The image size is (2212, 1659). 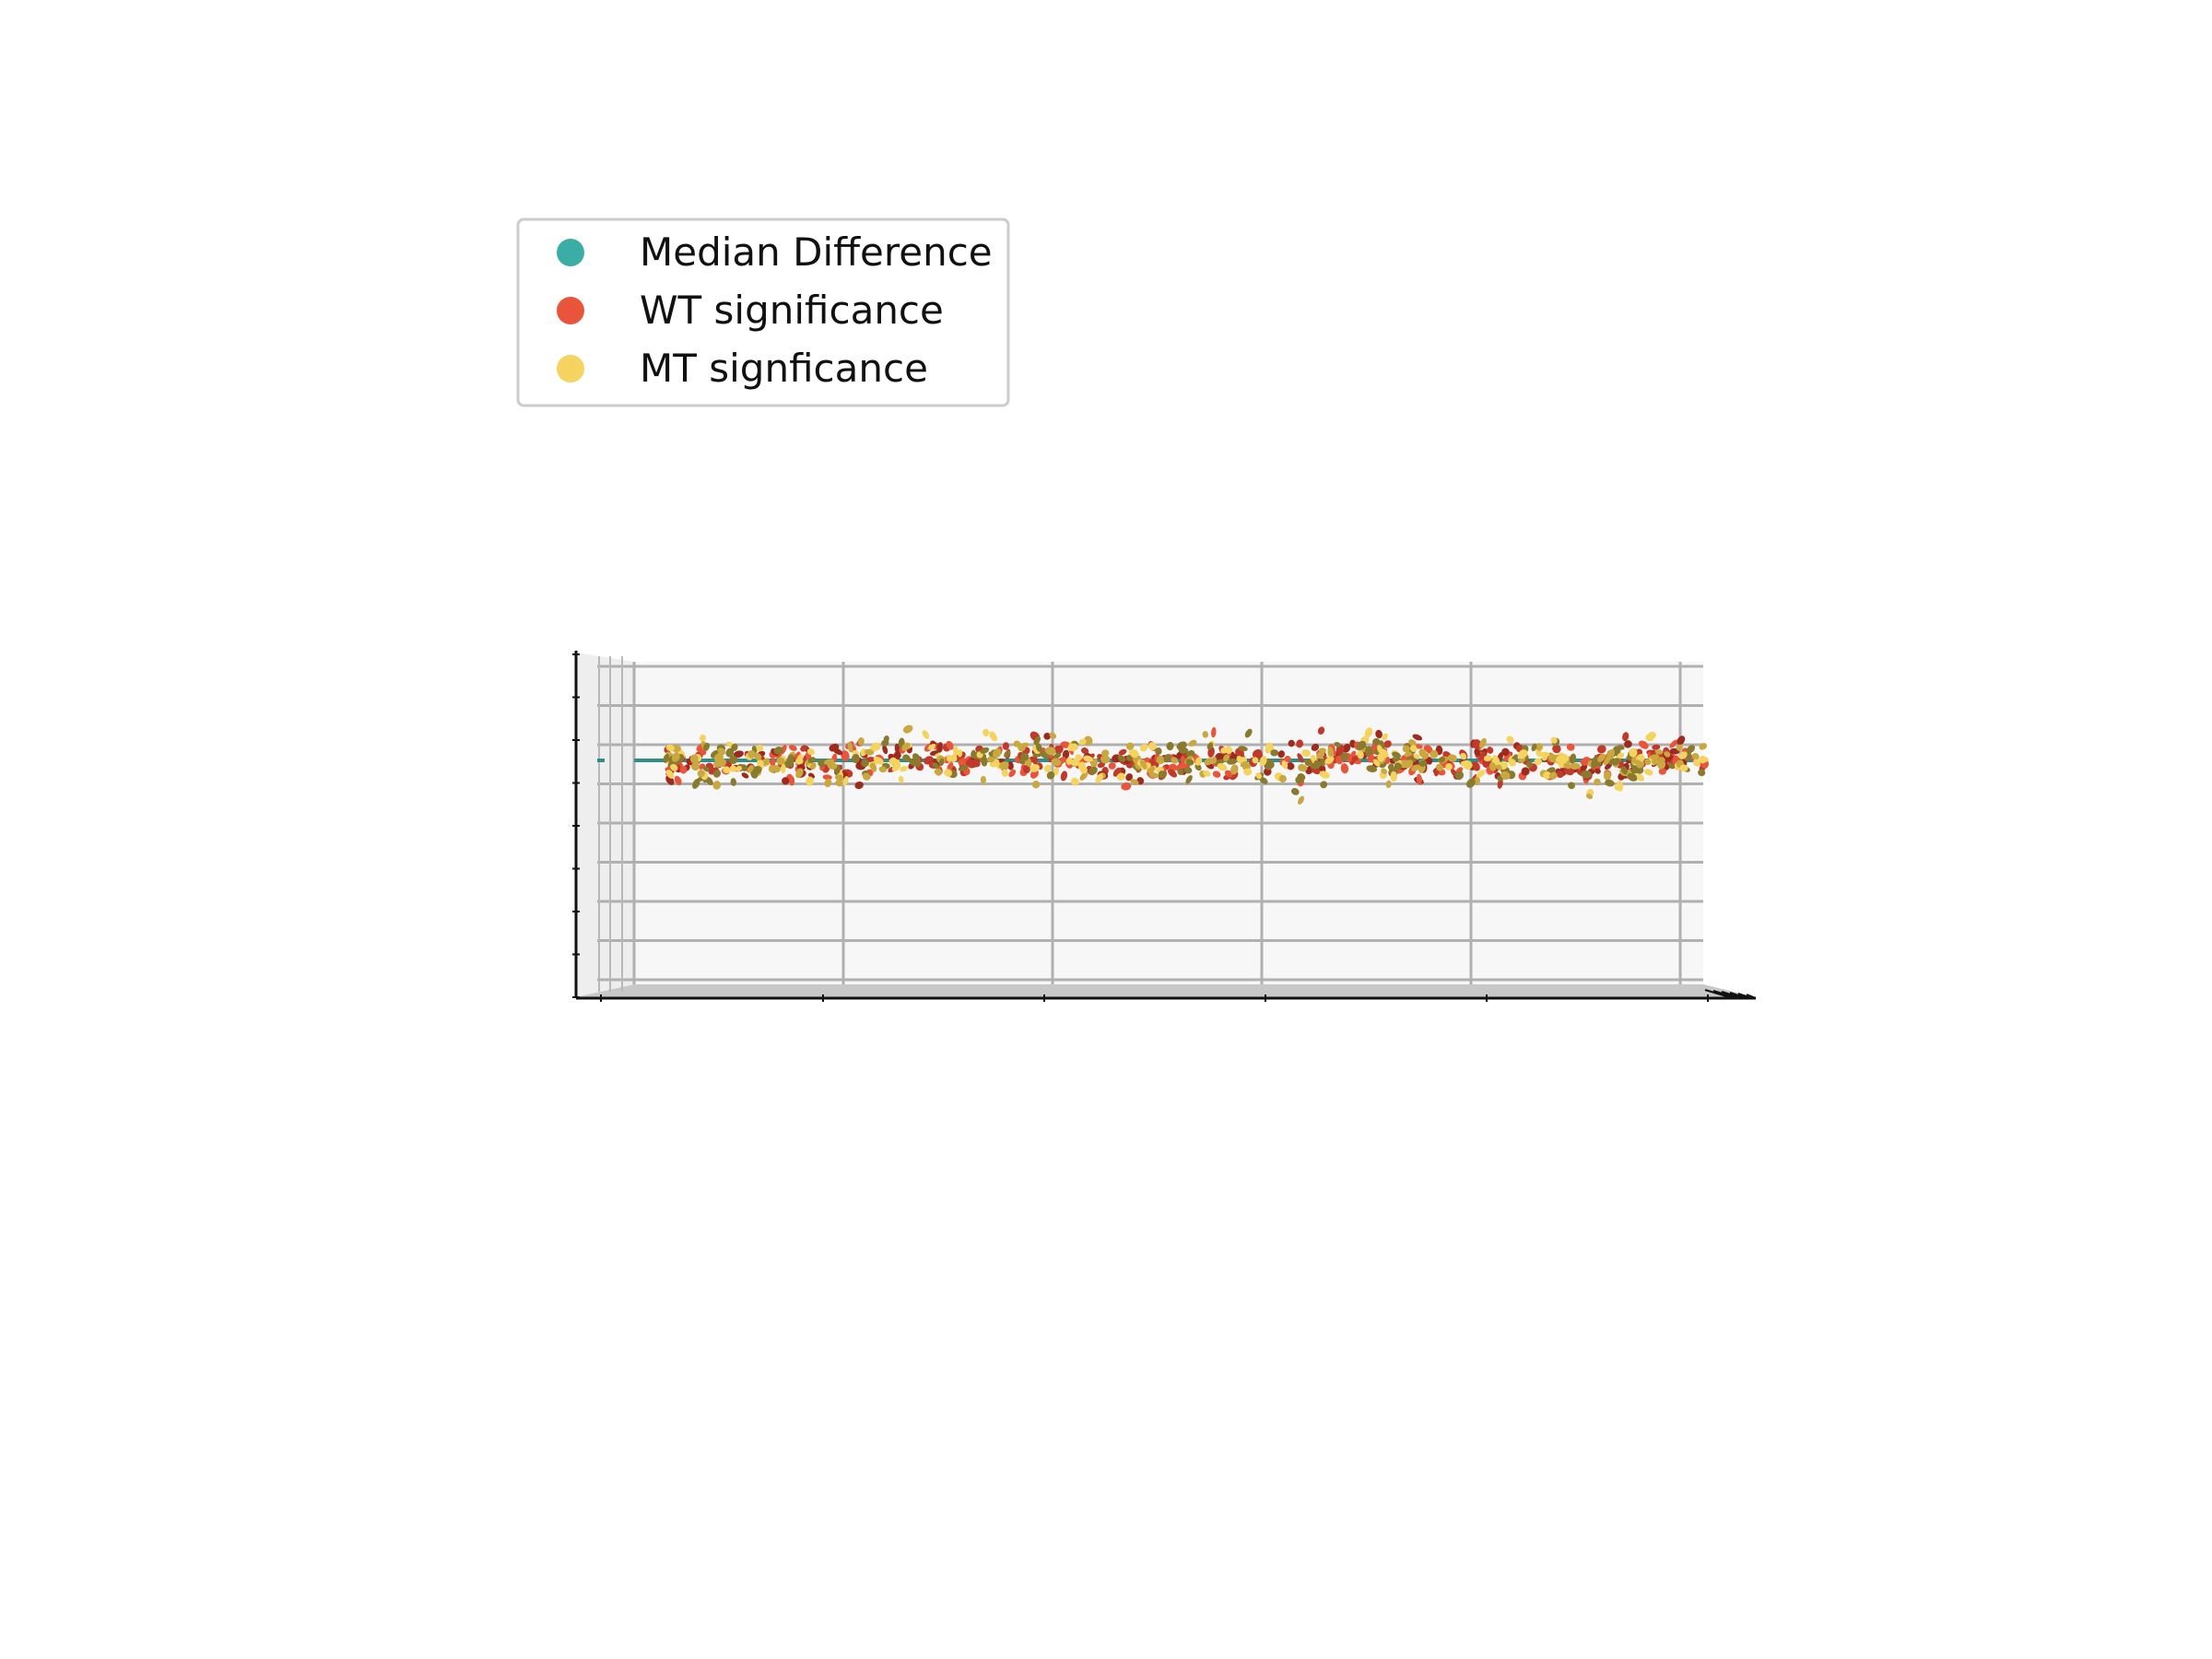 What do you see at coordinates (1751, 996) in the screenshot?
I see `axis-tick` at bounding box center [1751, 996].